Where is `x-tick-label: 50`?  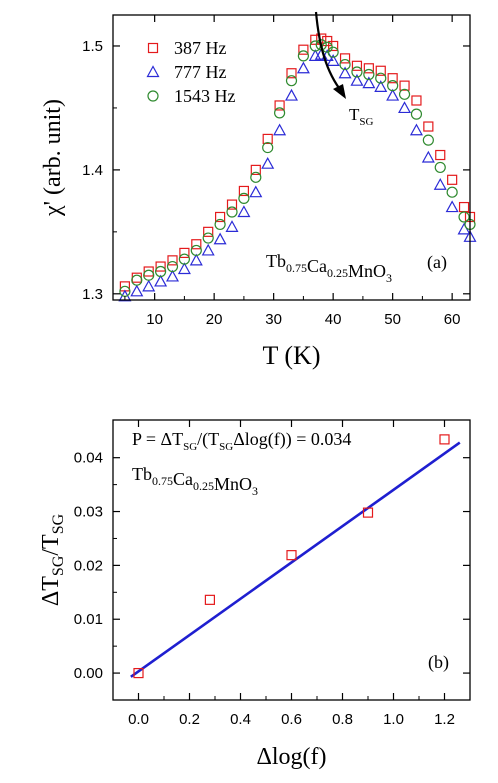 x-tick-label: 50 is located at coordinates (392, 319).